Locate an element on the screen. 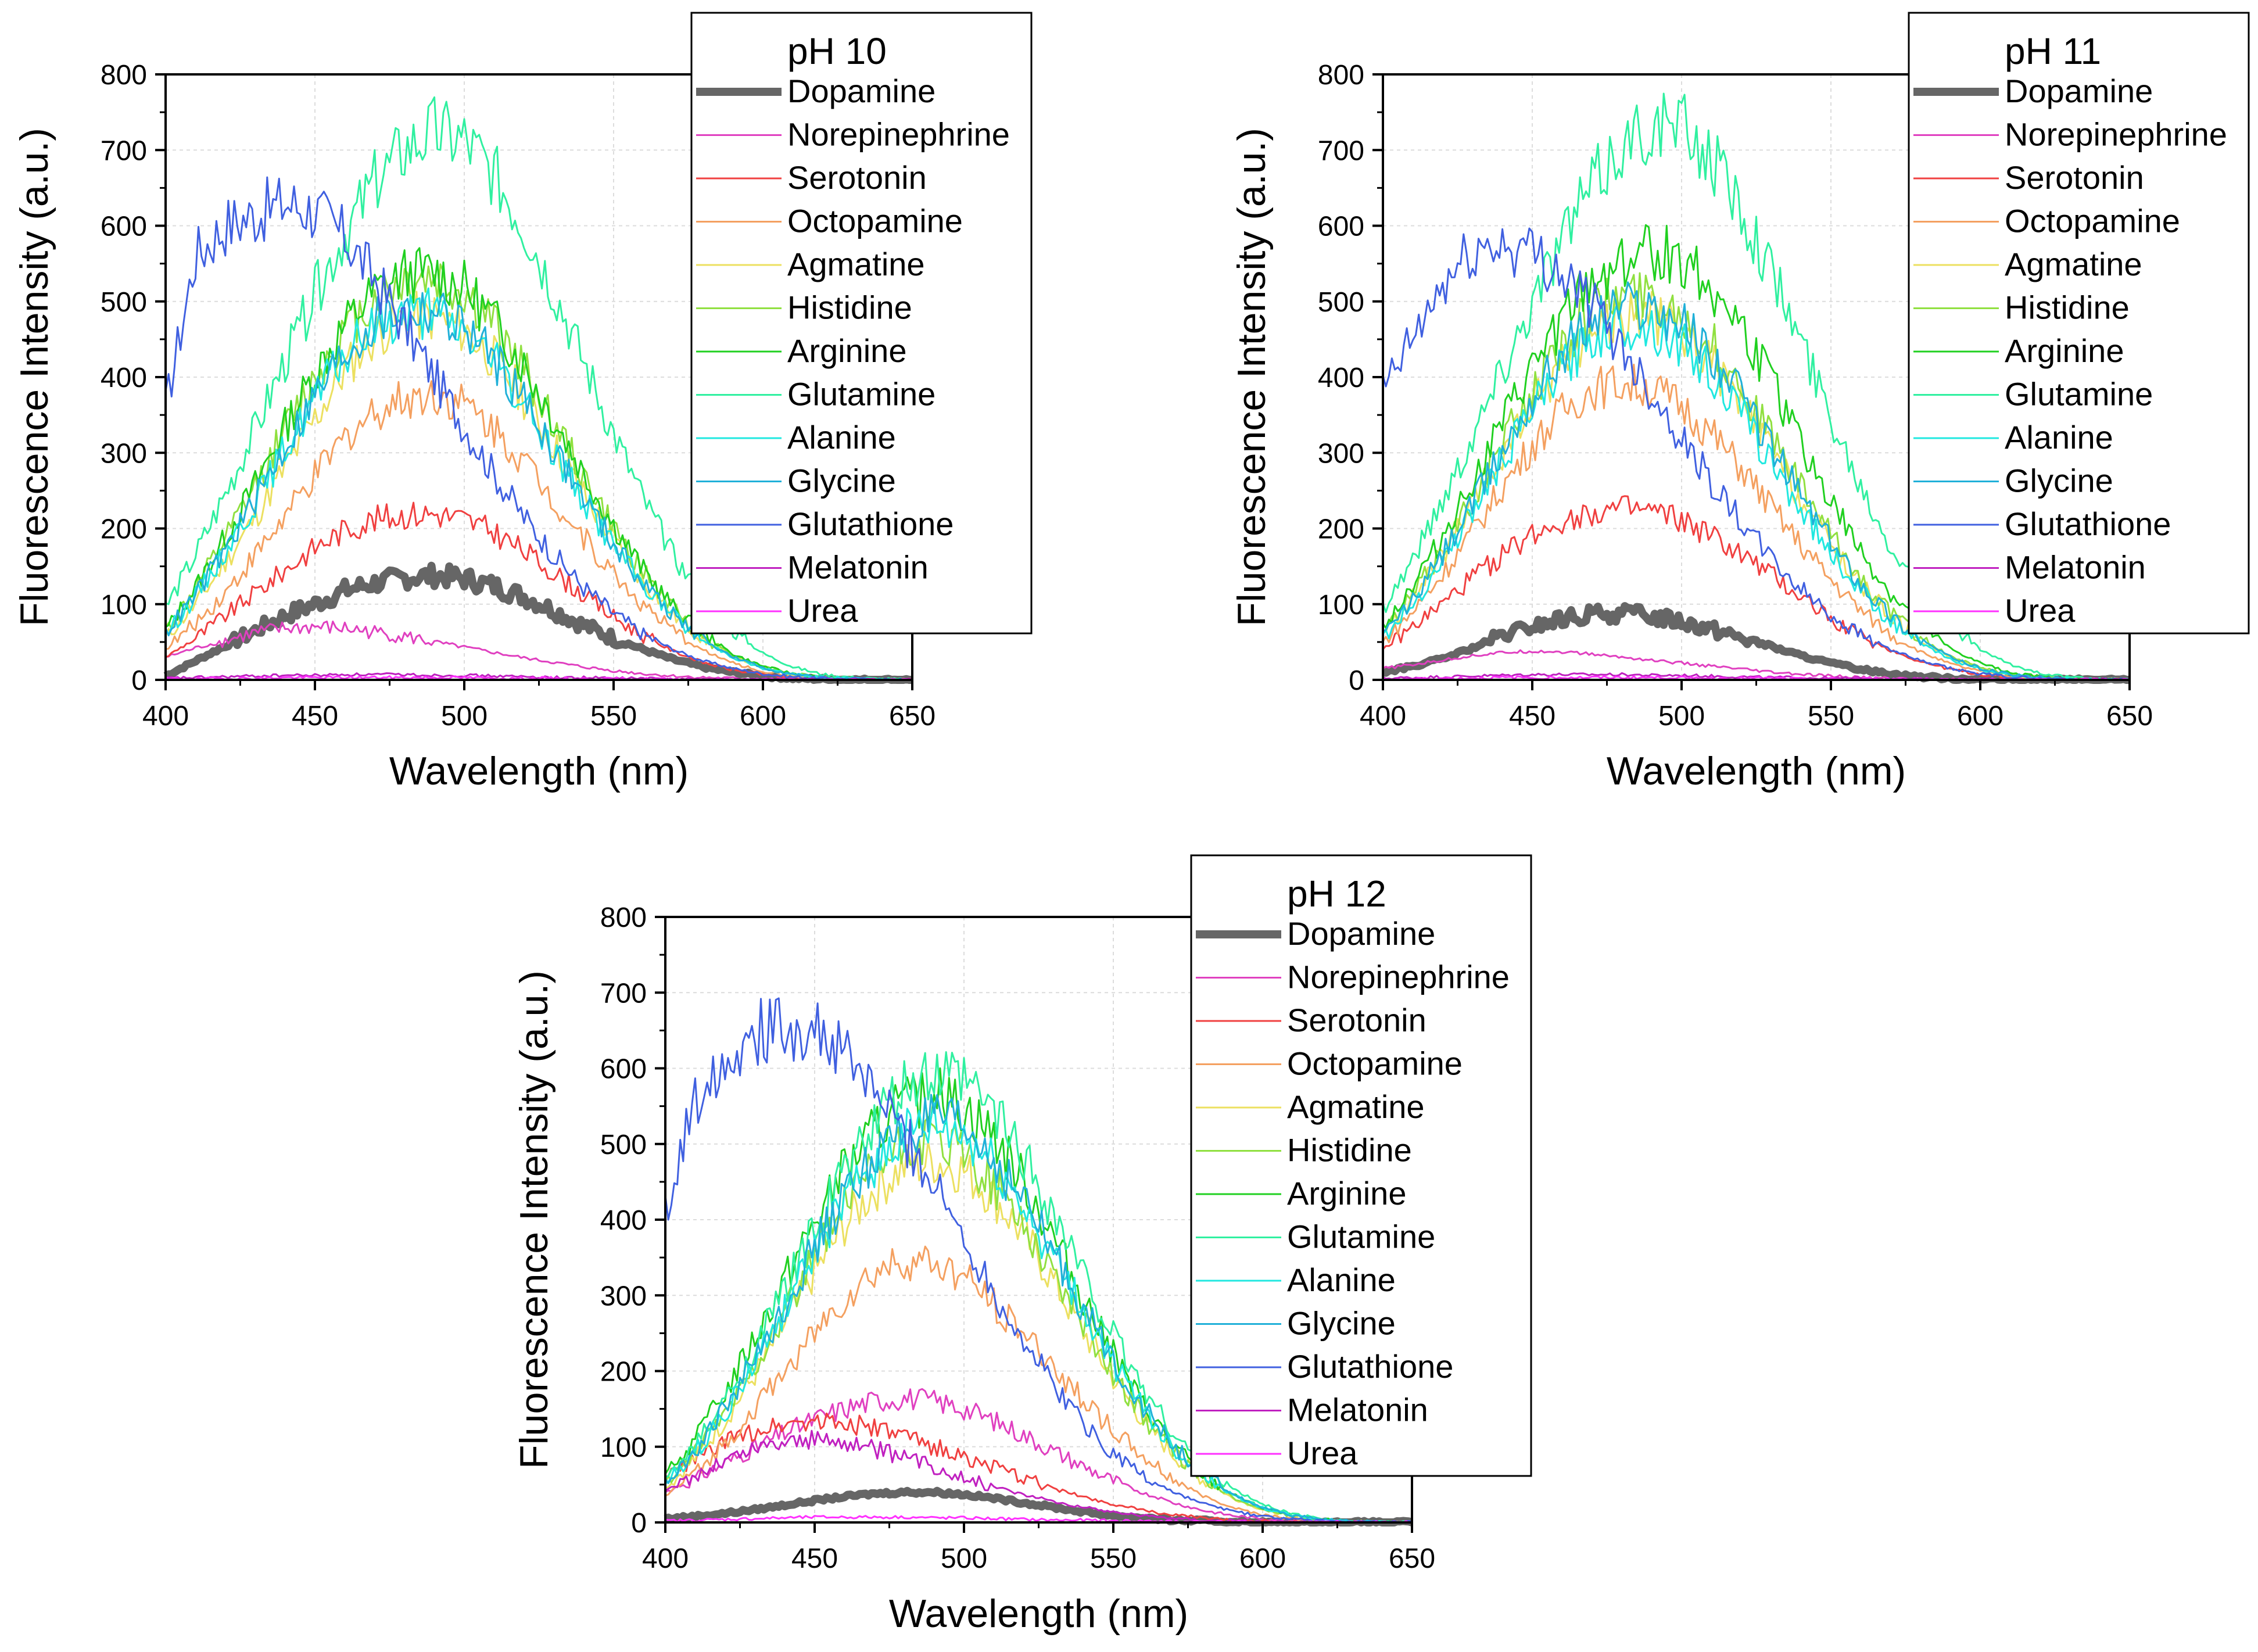 Image resolution: width=2258 pixels, height=1652 pixels. legend-label-serotonin: Serotonin is located at coordinates (2074, 177).